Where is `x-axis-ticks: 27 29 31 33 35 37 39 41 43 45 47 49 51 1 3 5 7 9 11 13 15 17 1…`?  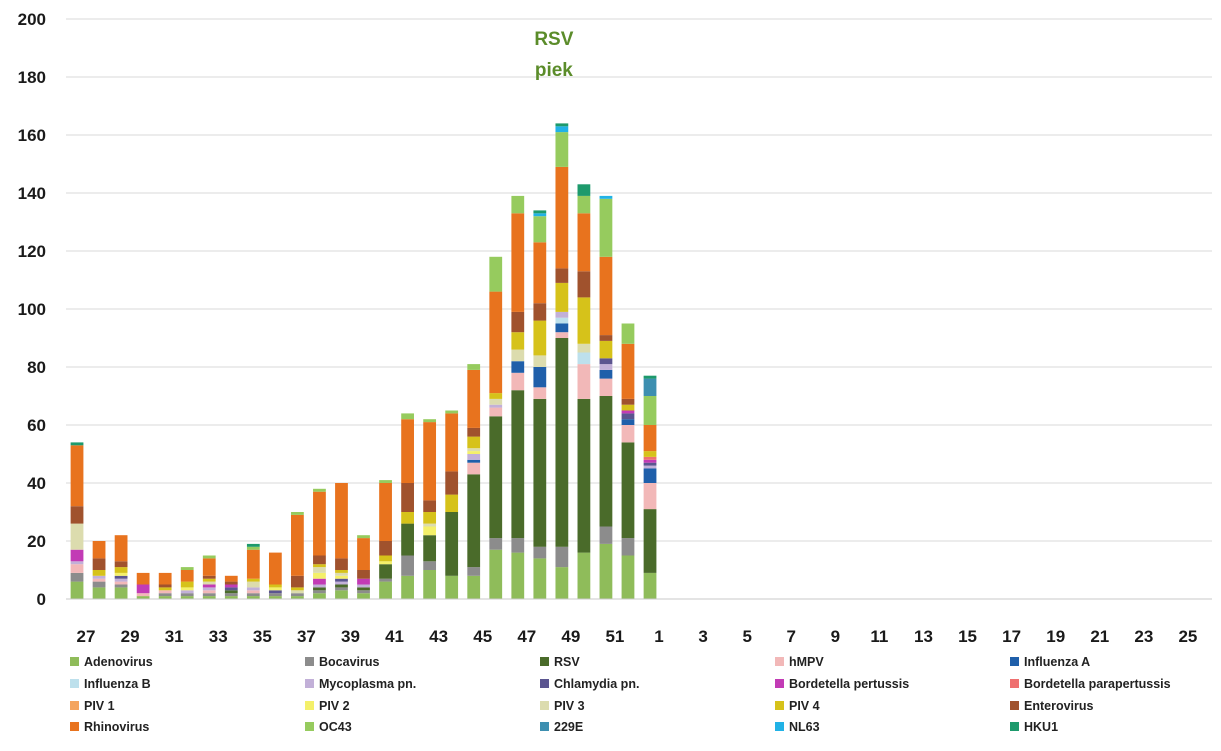
x-axis-ticks: 27 29 31 33 35 37 39 41 43 45 47 49 51 1 3 5 7 9 11 13 15 17 1… is located at coordinates (637, 636).